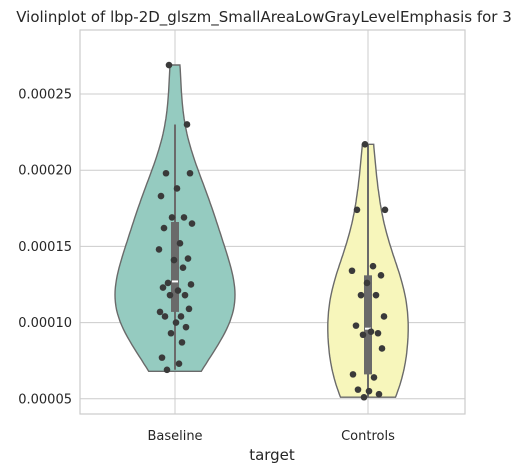  I want to click on x-tick-label: Baseline, so click(174, 436).